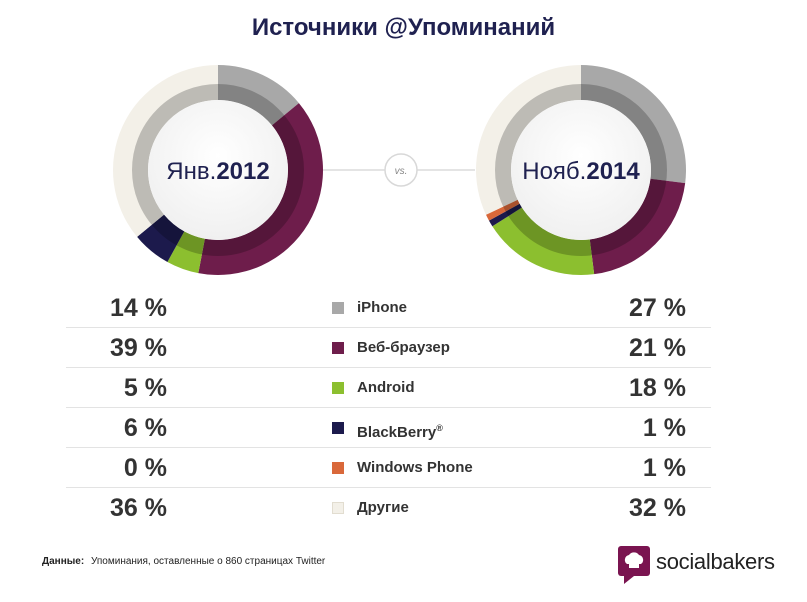 This screenshot has width=807, height=602. I want to click on chart-title: Источники @Упоминаний, so click(403, 27).